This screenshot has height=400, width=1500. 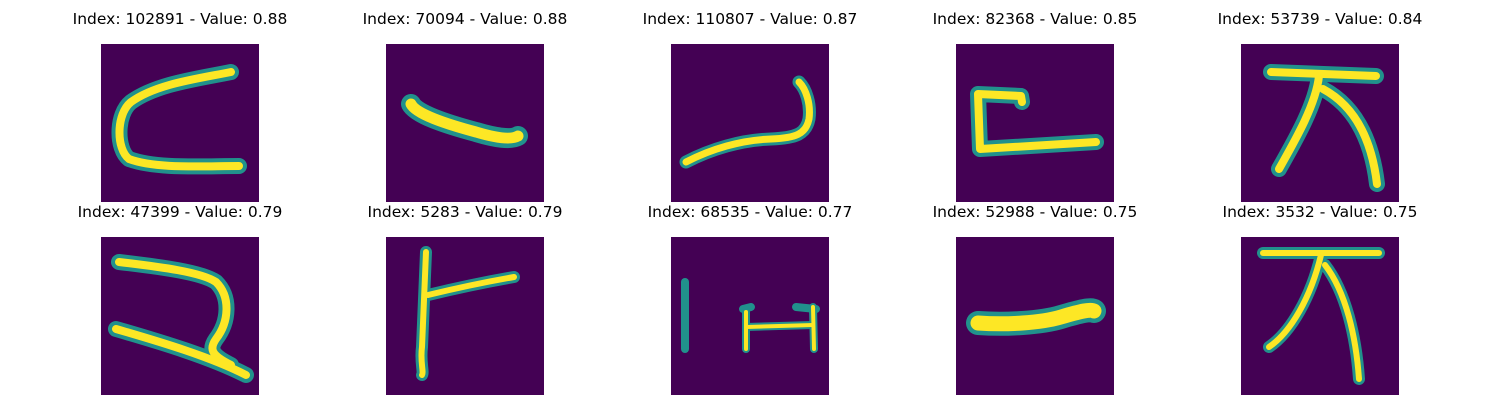 I want to click on panel-title: Index: 52988 - Value: 0.75, so click(x=1035, y=212).